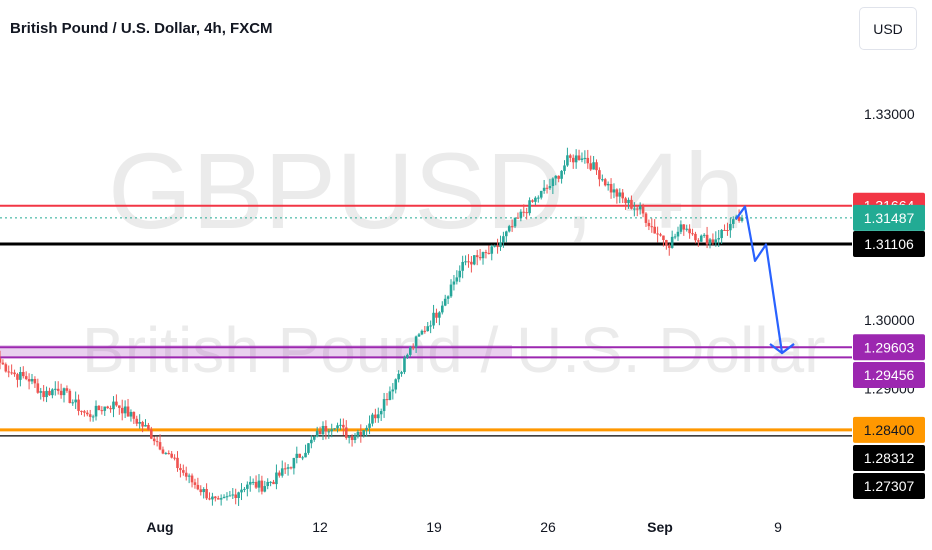 This screenshot has height=550, width=932. What do you see at coordinates (320, 527) in the screenshot?
I see `x-tick-label: 12` at bounding box center [320, 527].